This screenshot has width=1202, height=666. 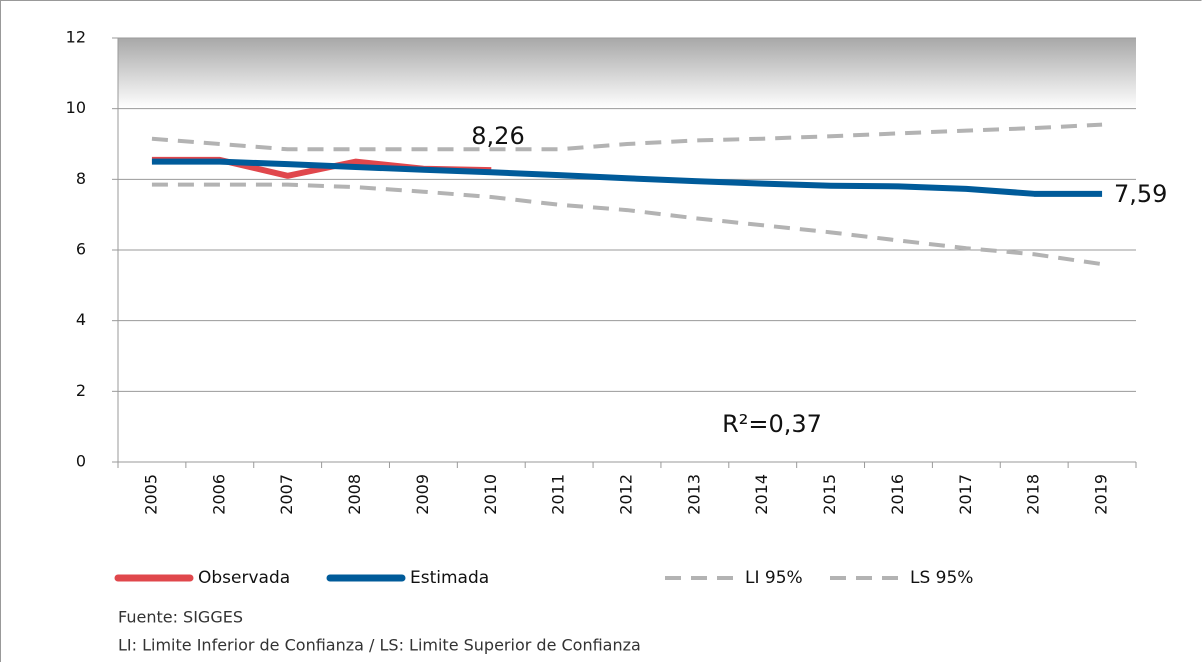 What do you see at coordinates (76, 37) in the screenshot?
I see `y-tick-label: 12` at bounding box center [76, 37].